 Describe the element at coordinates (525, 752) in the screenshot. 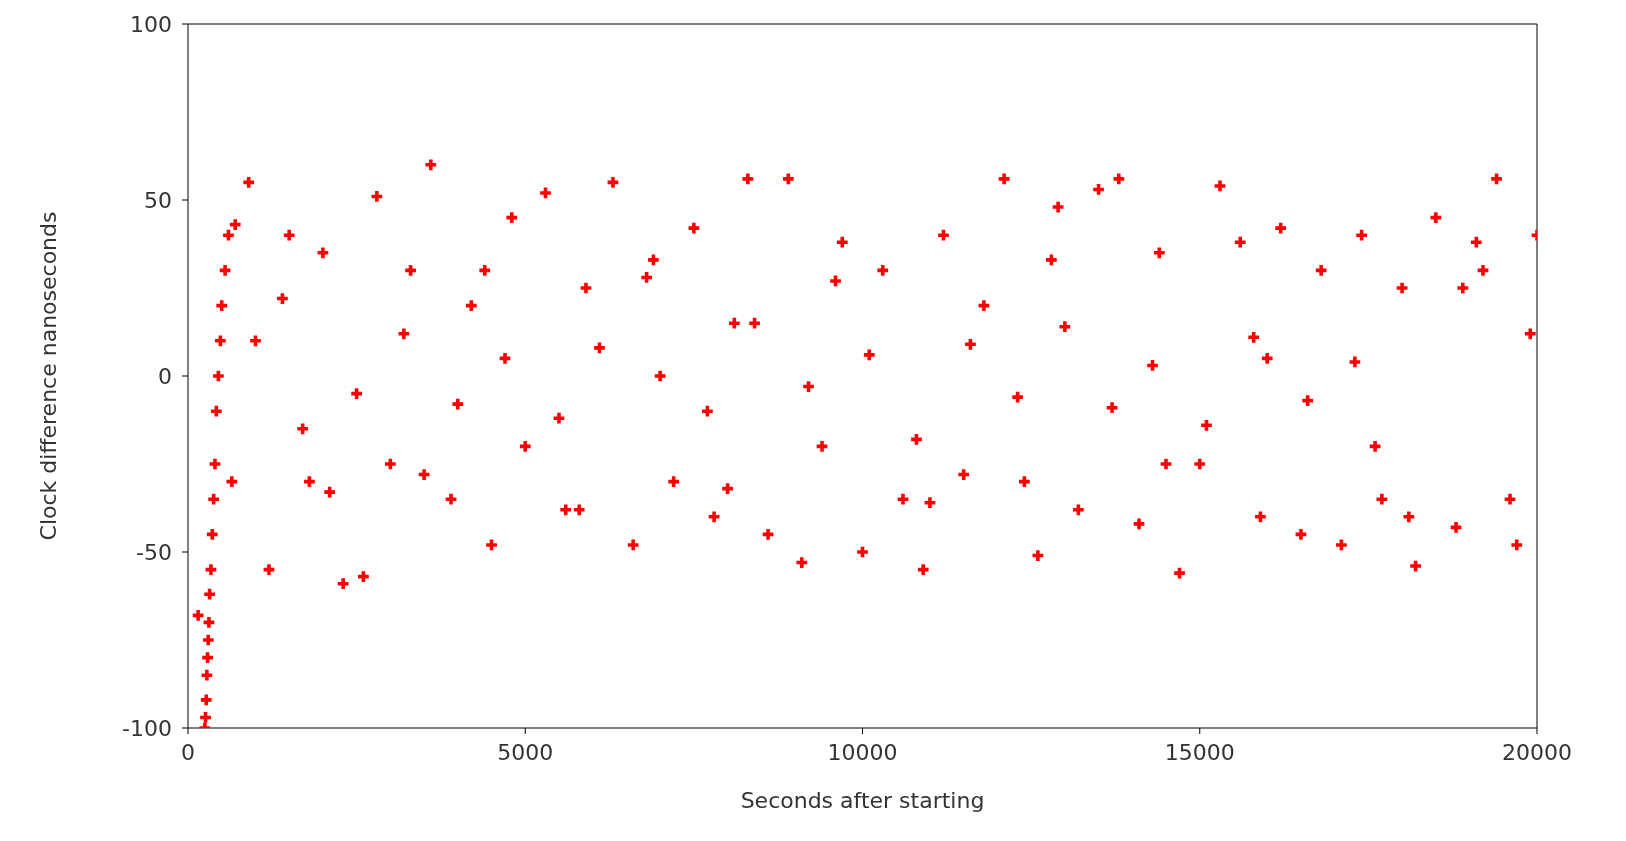

I see `x-tick-label: 5000` at that location.